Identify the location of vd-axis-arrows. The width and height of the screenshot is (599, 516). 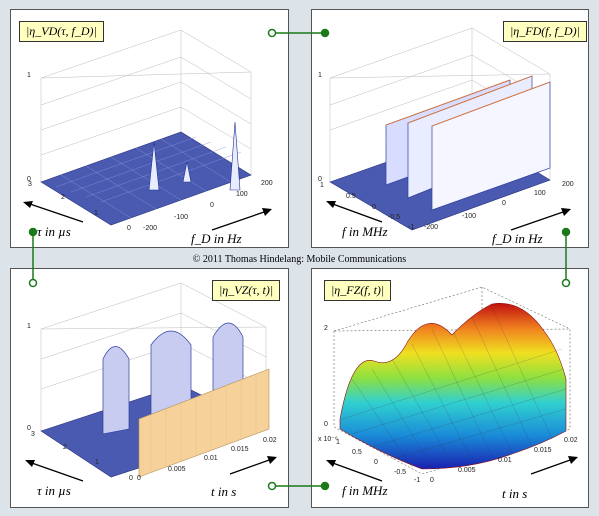
(147, 216).